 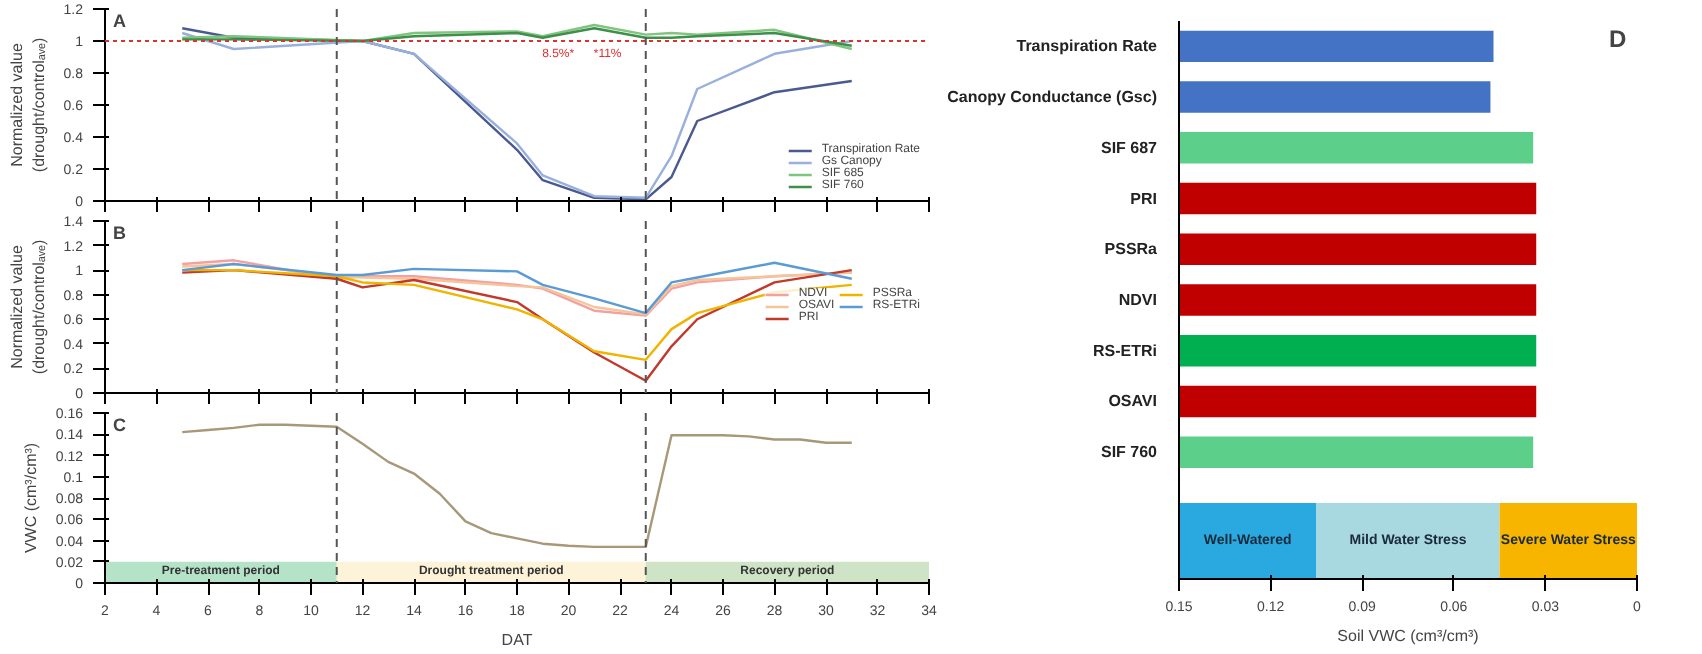 What do you see at coordinates (1131, 249) in the screenshot?
I see `y-tick-label: PSSRa` at bounding box center [1131, 249].